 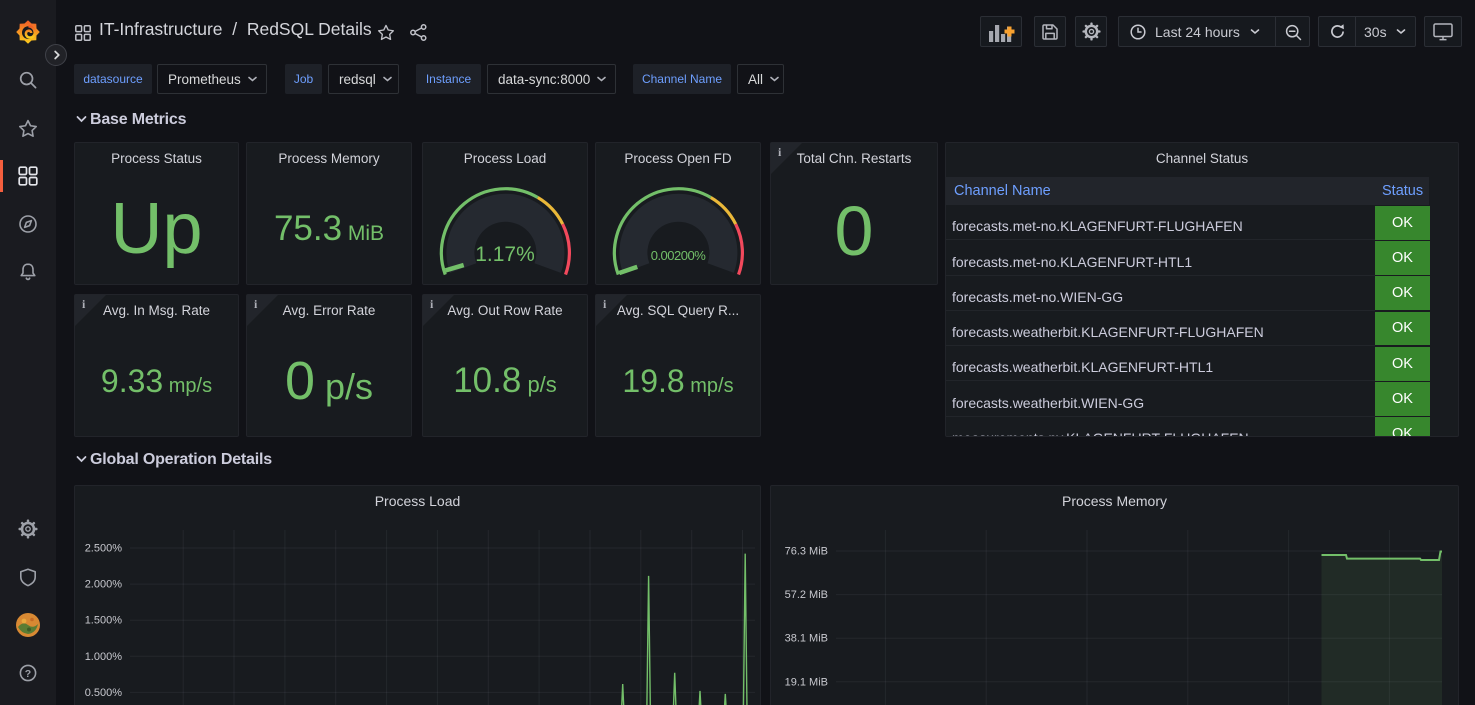 I want to click on svg-text: 2.500%, so click(x=104, y=549).